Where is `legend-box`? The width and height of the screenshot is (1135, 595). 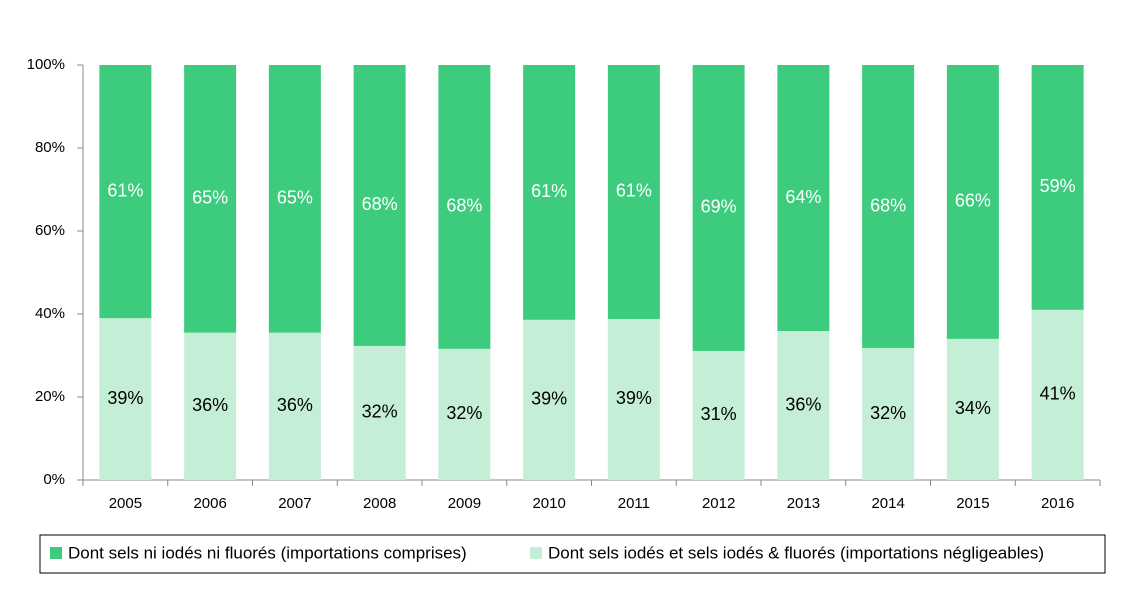
legend-box is located at coordinates (572, 554).